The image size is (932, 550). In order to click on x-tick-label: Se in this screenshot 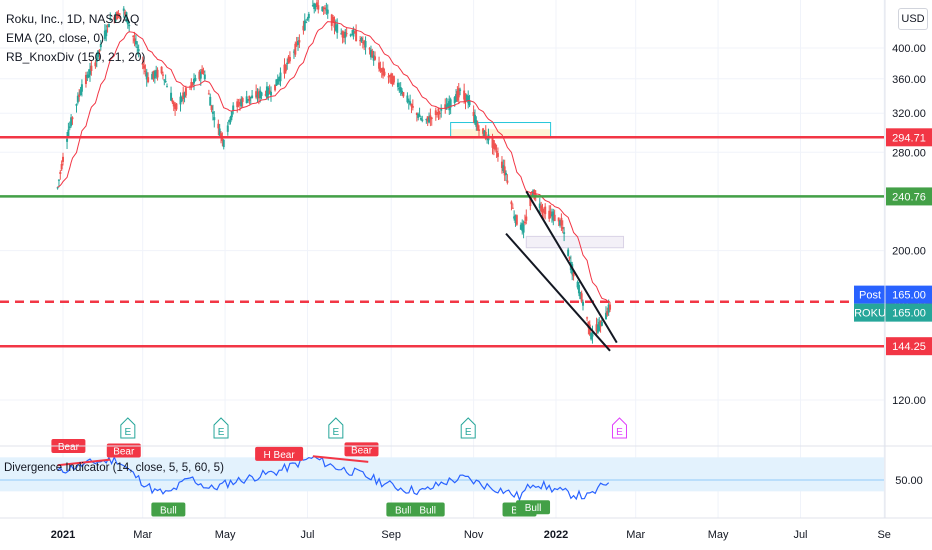, I will do `click(883, 535)`.